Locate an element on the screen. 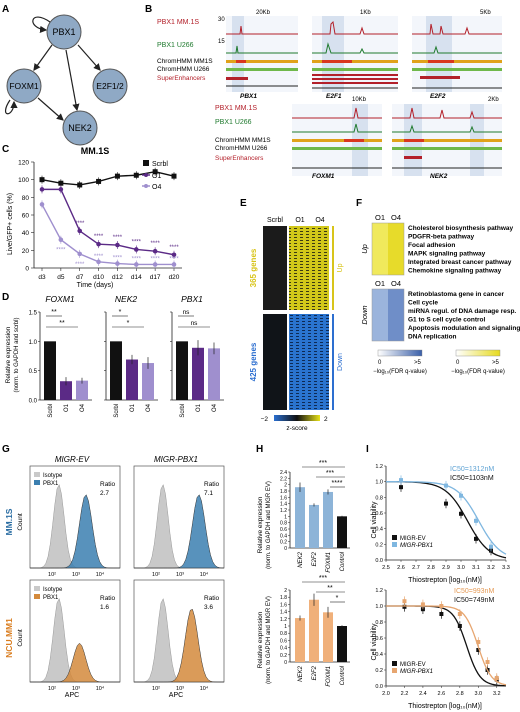 The width and height of the screenshot is (520, 712). arrow-foxm1-nek2 is located at coordinates (50, 109).